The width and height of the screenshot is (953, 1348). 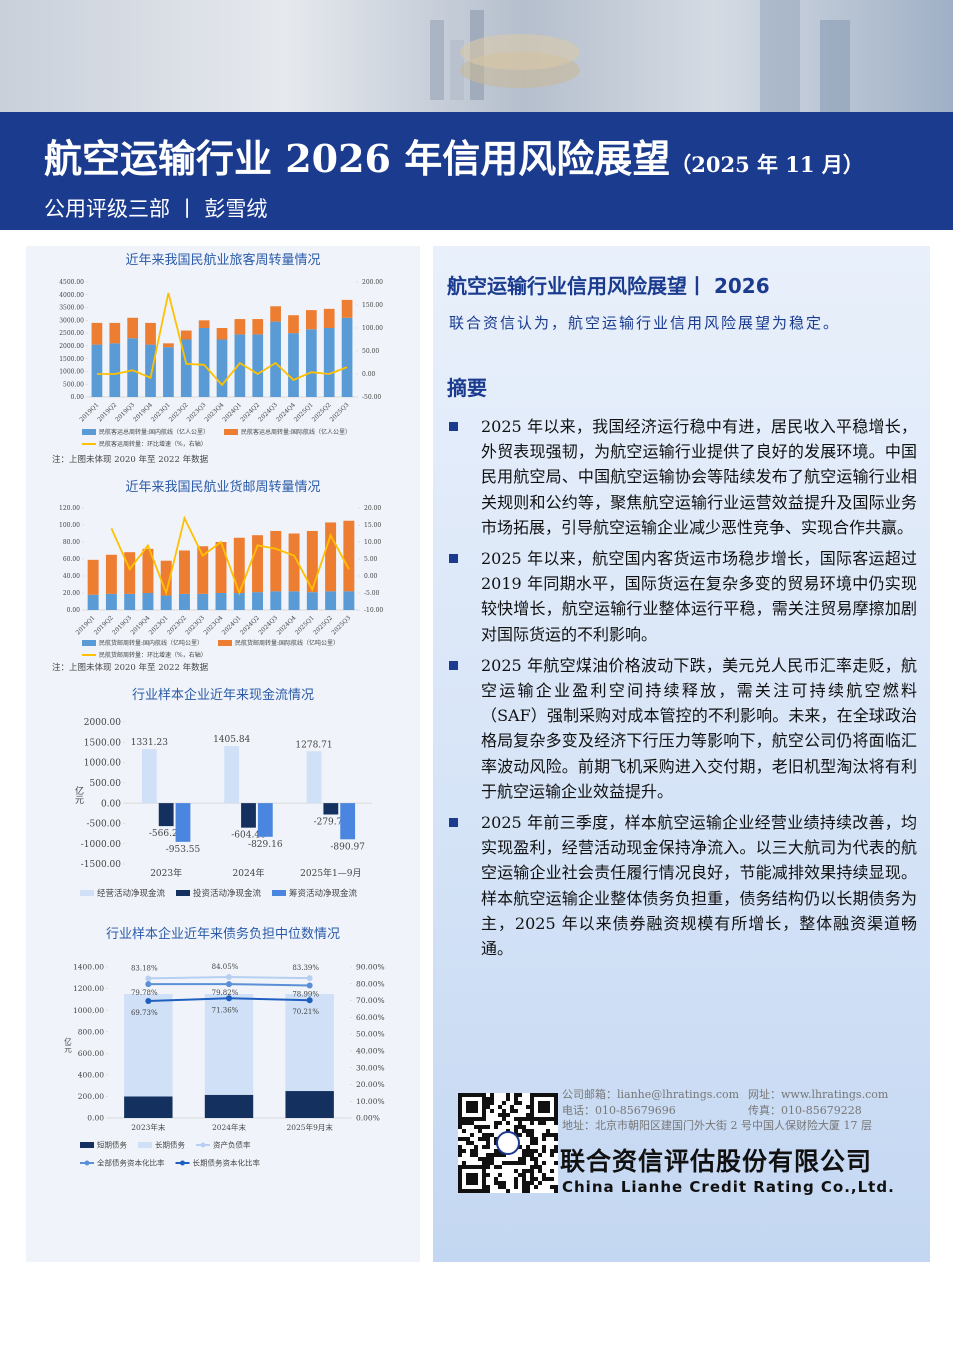 I want to click on y-tick-label: 60.00, so click(x=71, y=559).